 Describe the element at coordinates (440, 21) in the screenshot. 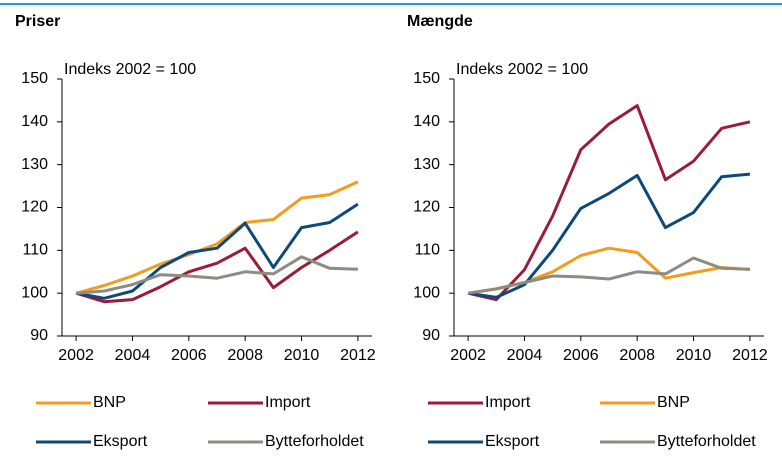

I see `chart-title: Mængde` at that location.